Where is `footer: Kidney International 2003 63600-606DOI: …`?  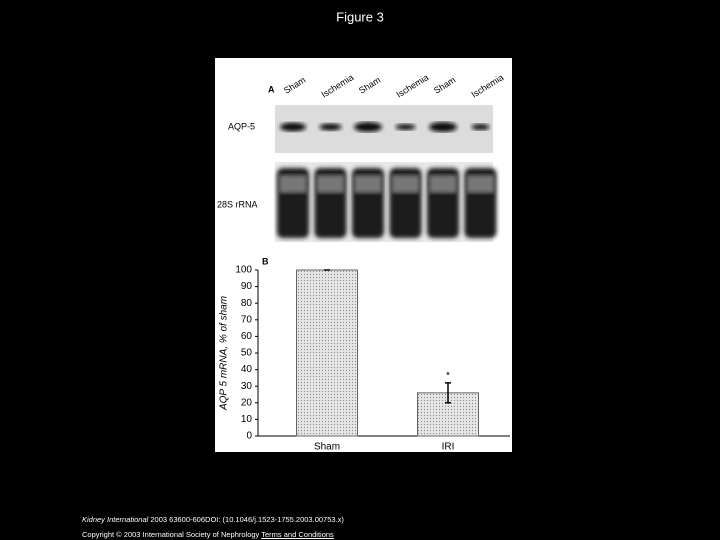 footer: Kidney International 2003 63600-606DOI: … is located at coordinates (213, 526).